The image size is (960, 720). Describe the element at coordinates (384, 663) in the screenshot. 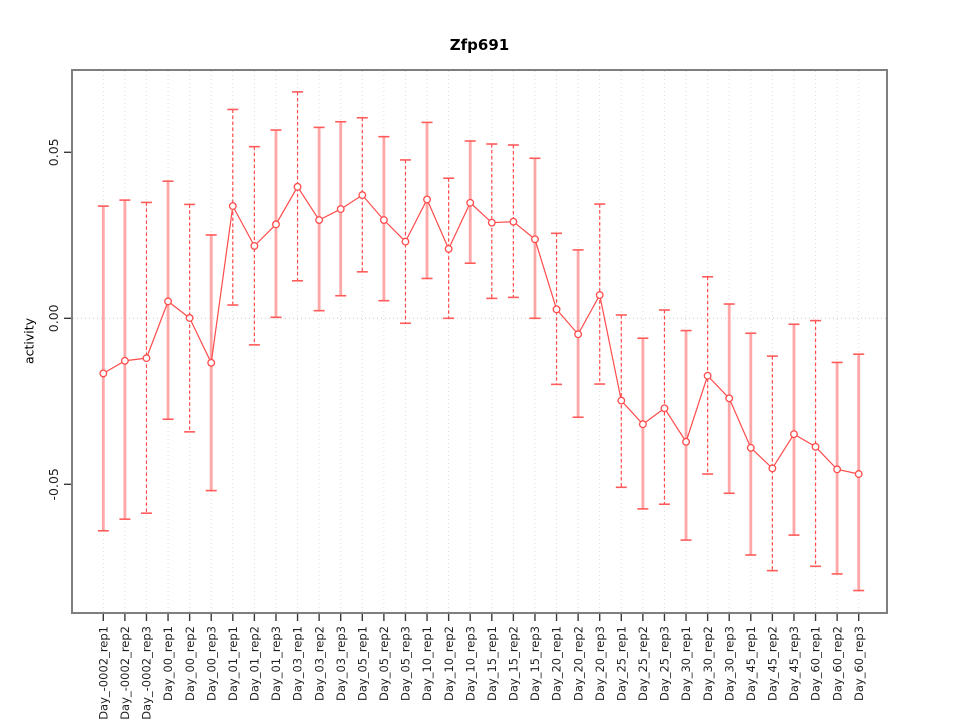

I see `x-tick-label: Day_05_rep2` at that location.